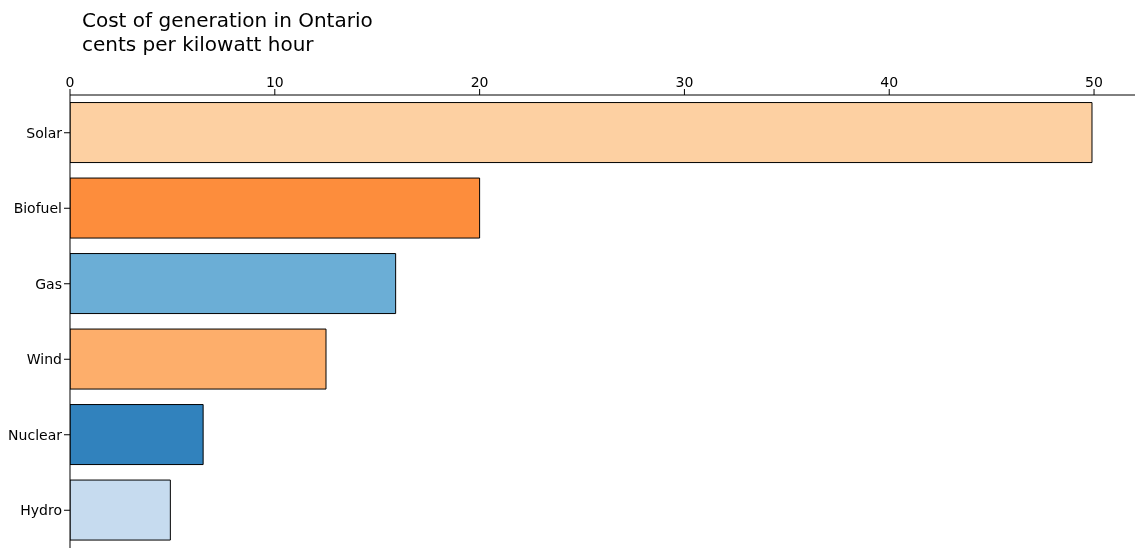 The image size is (1135, 548). I want to click on y-tick-label: Gas, so click(48, 283).